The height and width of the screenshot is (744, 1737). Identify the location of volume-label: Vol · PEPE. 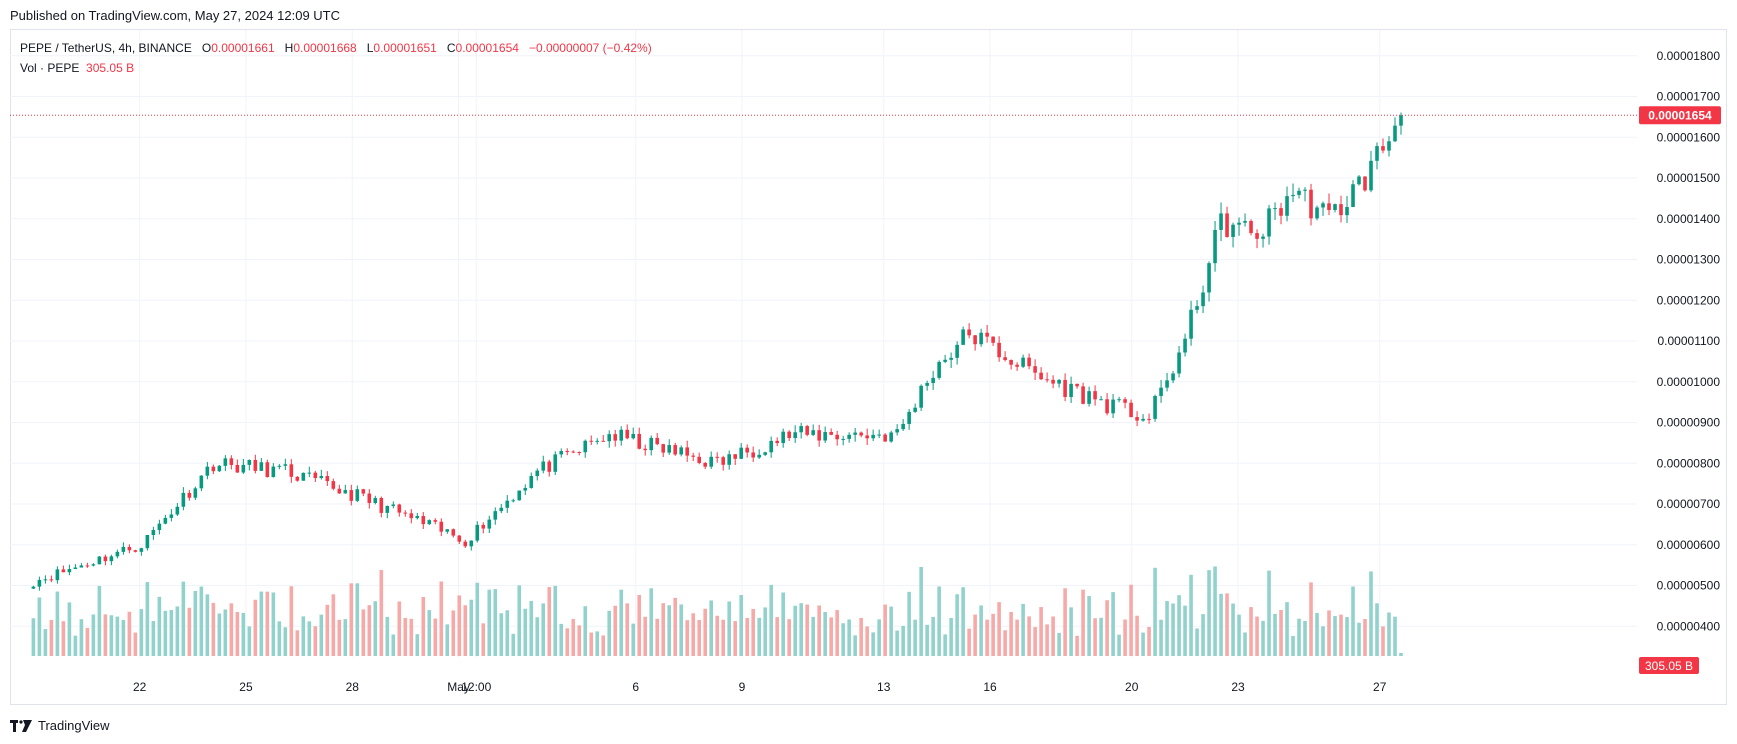
(50, 68).